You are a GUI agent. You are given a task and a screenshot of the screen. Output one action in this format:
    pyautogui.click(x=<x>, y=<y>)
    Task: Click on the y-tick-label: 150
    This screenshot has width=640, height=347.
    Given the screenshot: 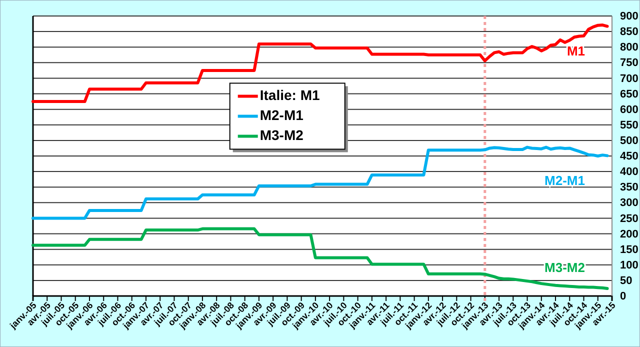 What is the action you would take?
    pyautogui.click(x=629, y=250)
    